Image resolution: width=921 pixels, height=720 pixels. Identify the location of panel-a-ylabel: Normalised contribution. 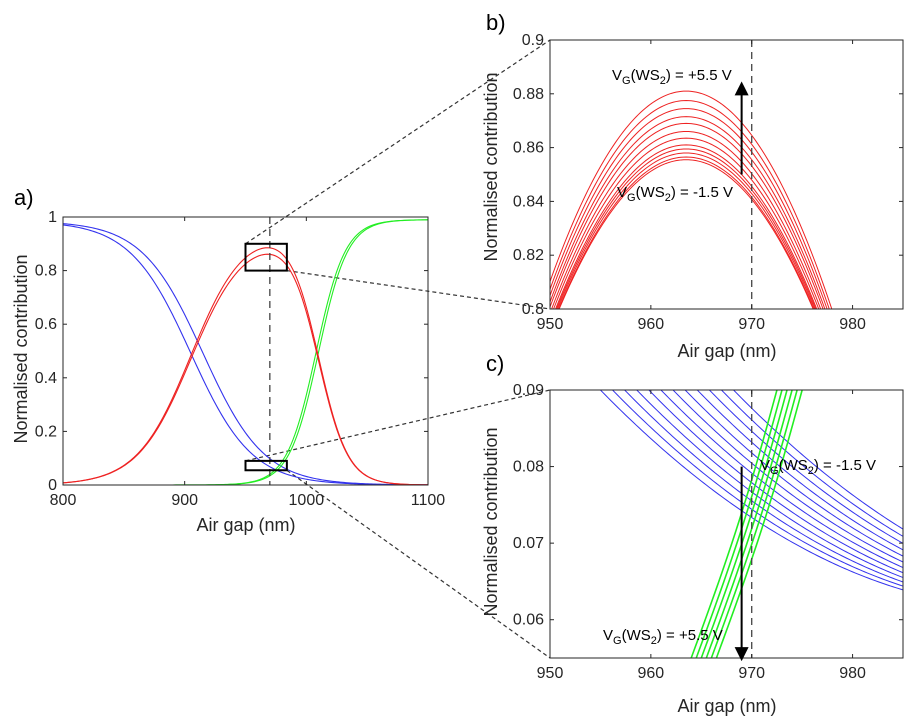
(21, 348).